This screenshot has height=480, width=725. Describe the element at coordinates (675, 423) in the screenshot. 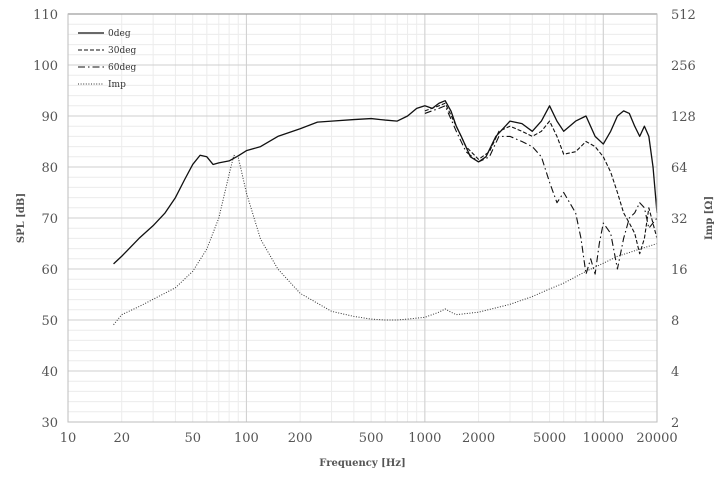

I see `y2-tick-label: 2` at that location.